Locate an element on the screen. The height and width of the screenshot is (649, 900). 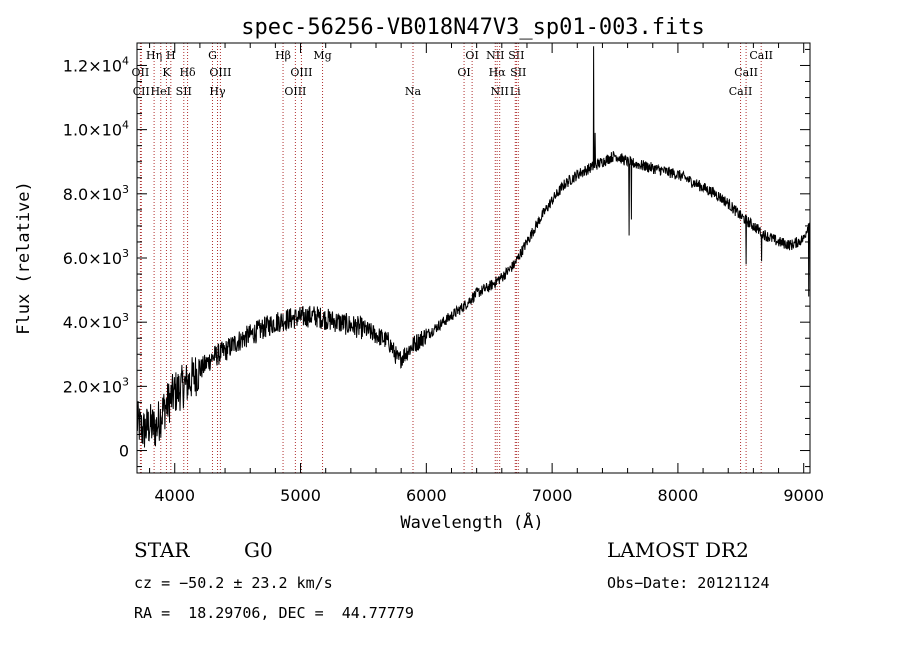
emission-line-label: Hγ is located at coordinates (217, 91).